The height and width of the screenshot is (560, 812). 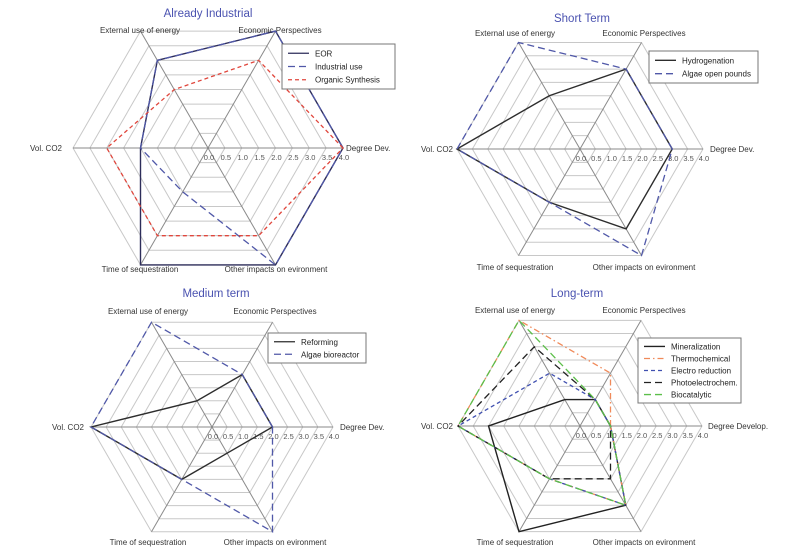 I want to click on legend-label: Biocatalytic, so click(x=691, y=395).